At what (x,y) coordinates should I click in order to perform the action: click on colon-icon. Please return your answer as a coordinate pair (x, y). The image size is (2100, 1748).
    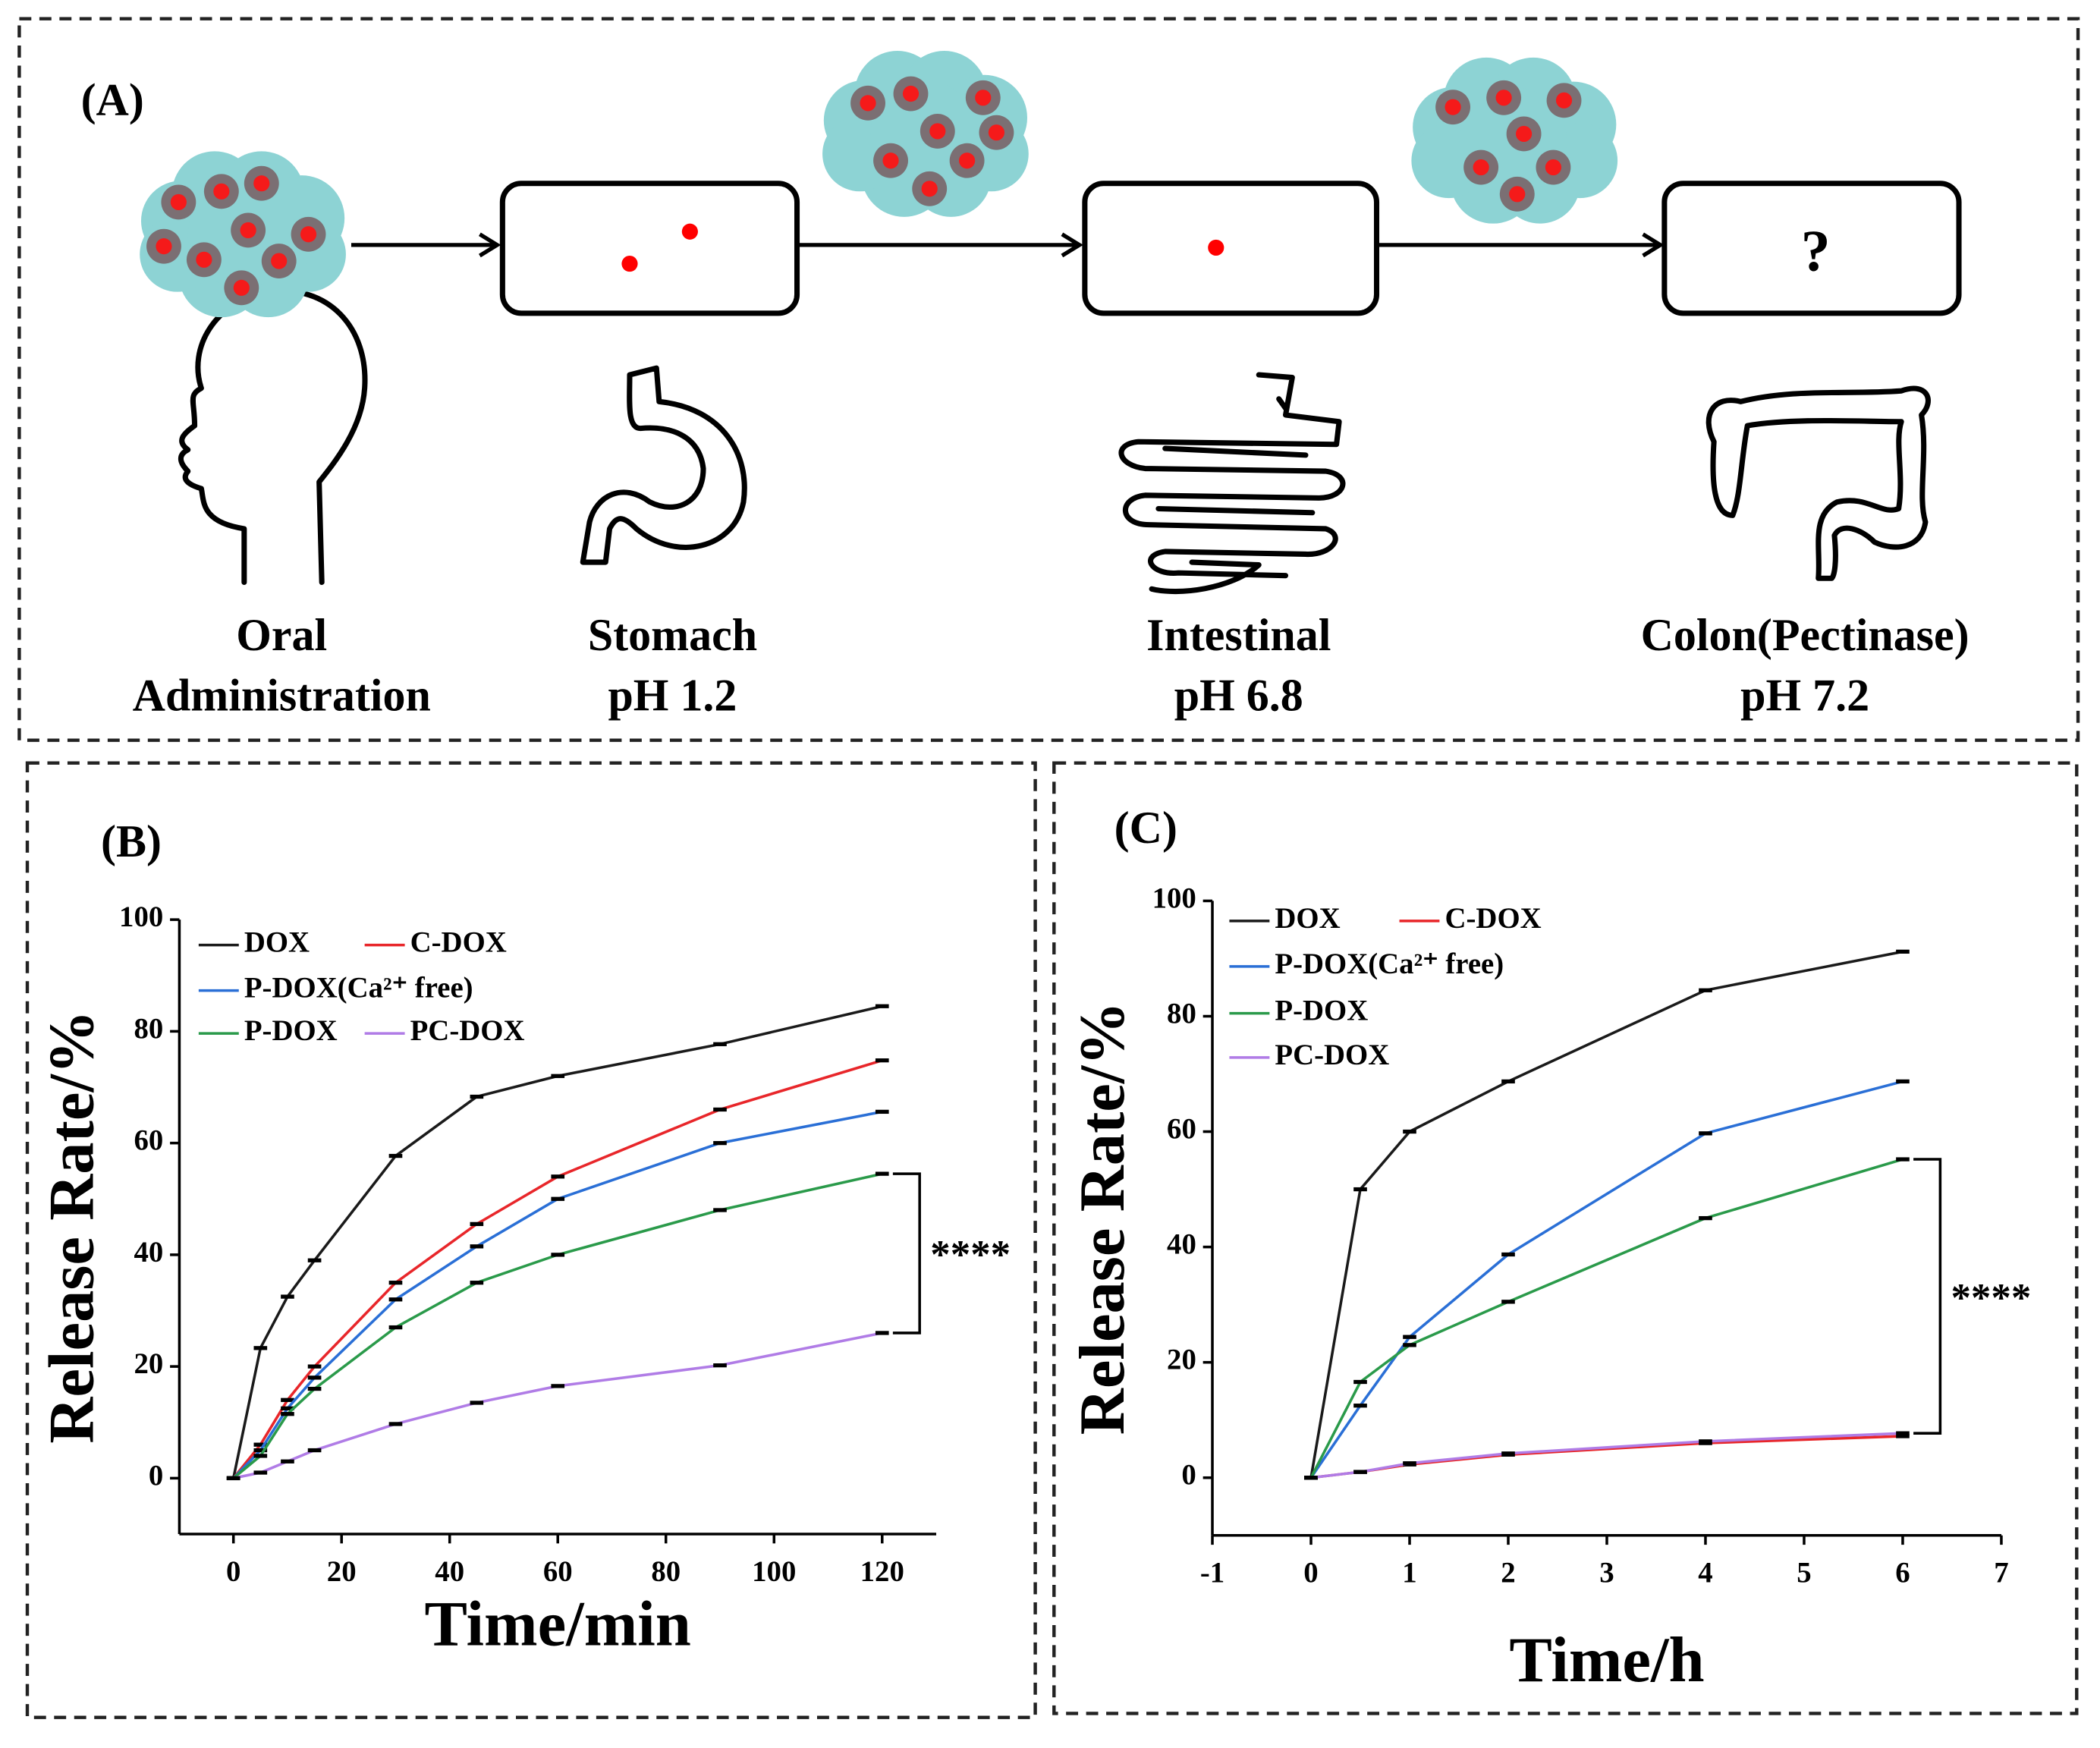
    Looking at the image, I should click on (1818, 483).